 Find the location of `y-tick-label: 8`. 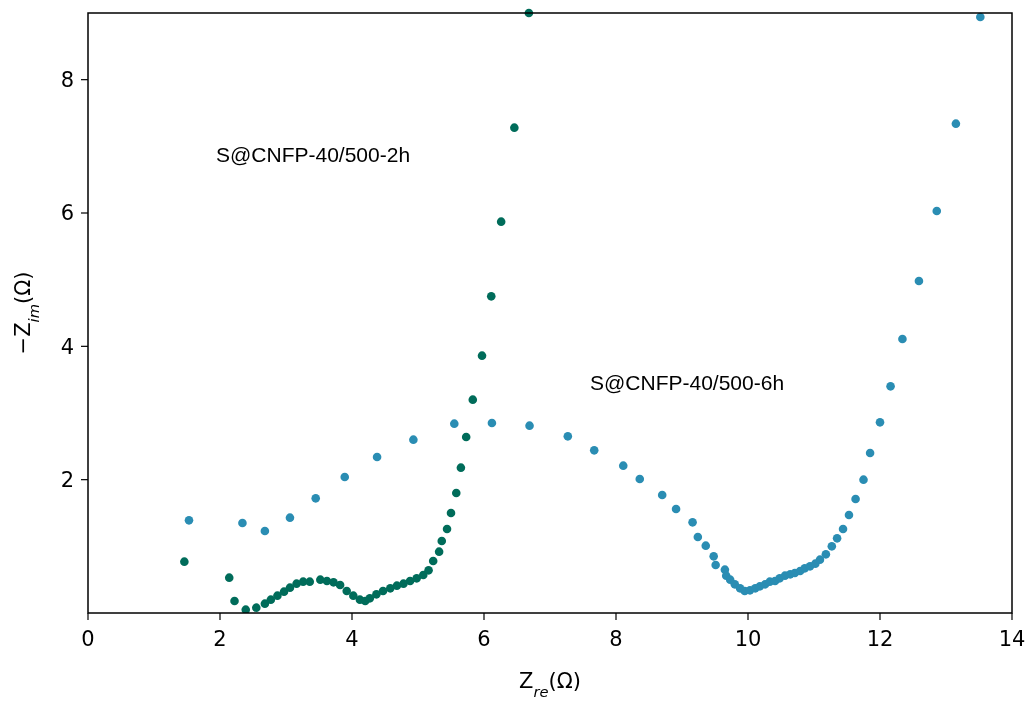

y-tick-label: 8 is located at coordinates (67, 80).